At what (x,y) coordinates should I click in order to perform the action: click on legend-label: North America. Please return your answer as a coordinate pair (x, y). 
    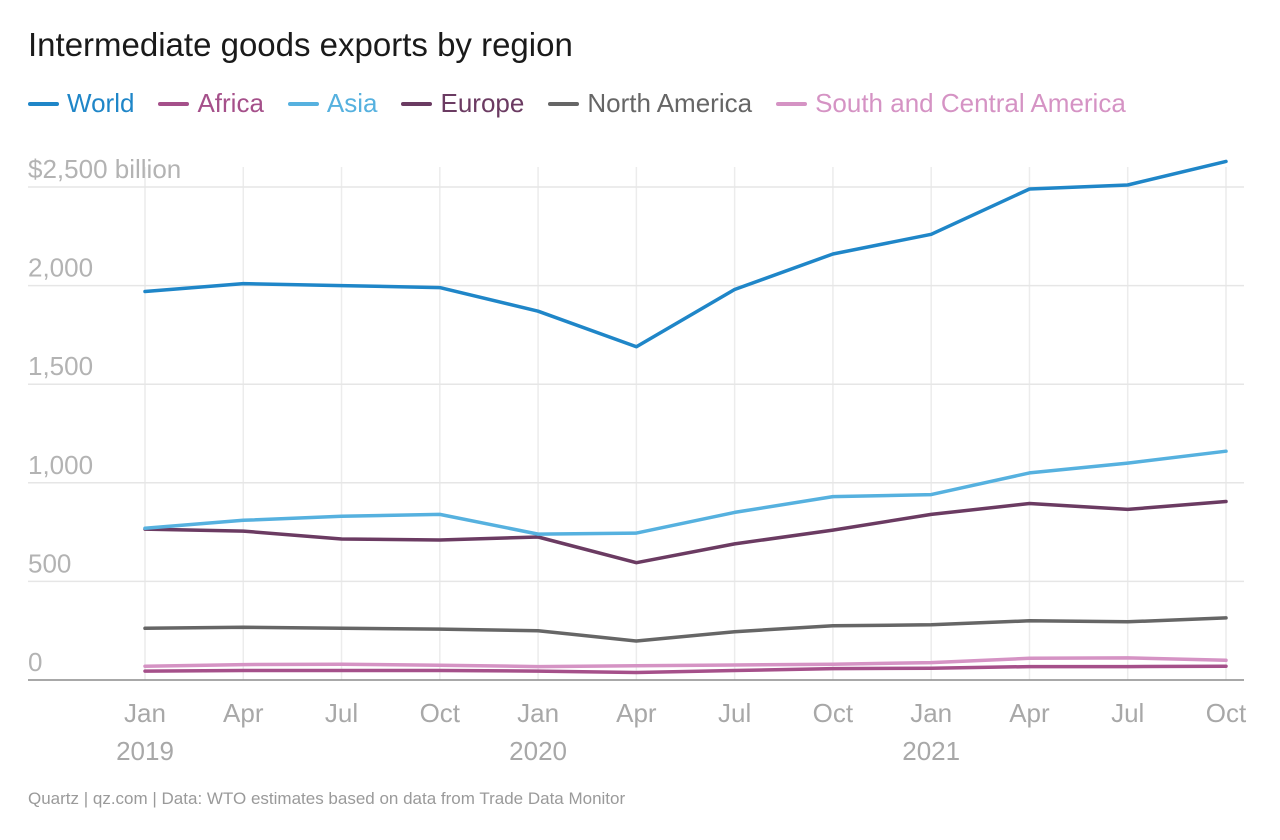
    Looking at the image, I should click on (670, 103).